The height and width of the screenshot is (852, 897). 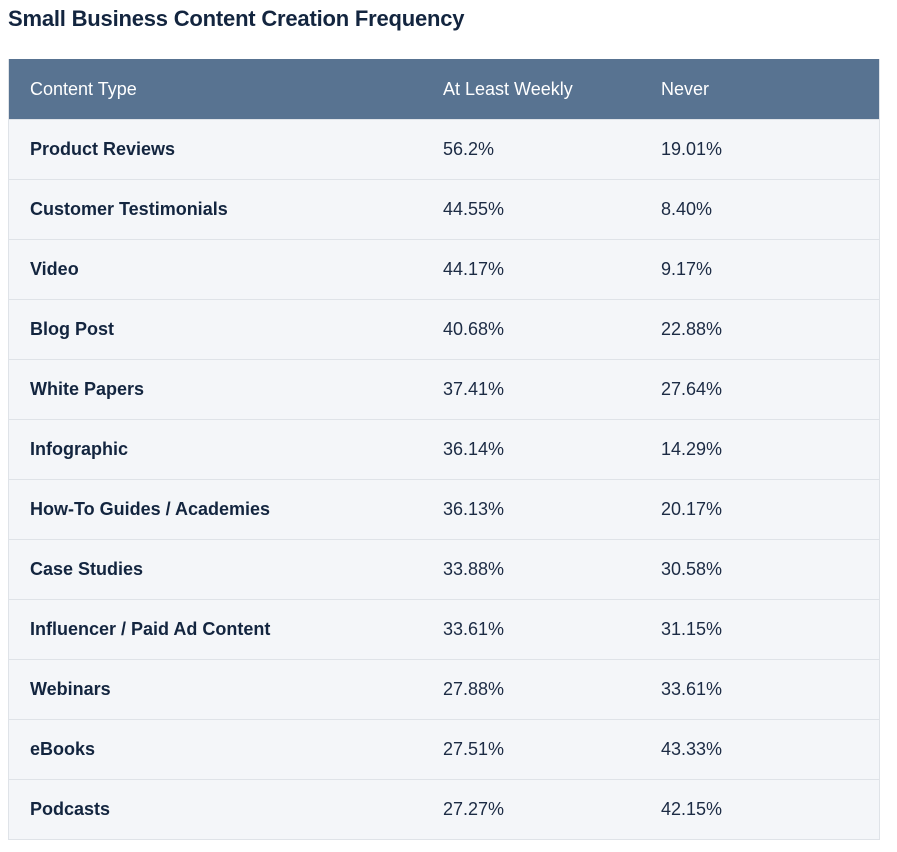 What do you see at coordinates (692, 509) in the screenshot?
I see `never-cell: 20.17%` at bounding box center [692, 509].